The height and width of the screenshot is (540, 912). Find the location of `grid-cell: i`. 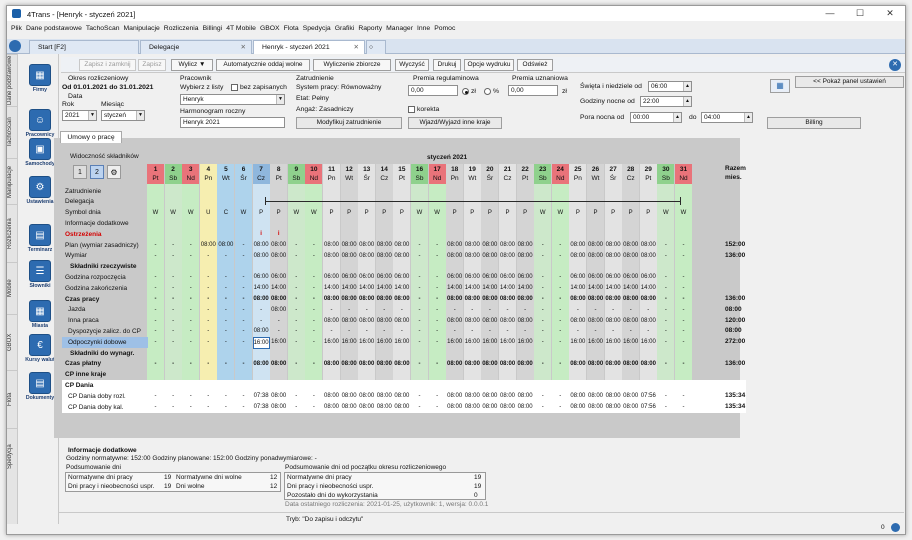

grid-cell: i is located at coordinates (261, 234).